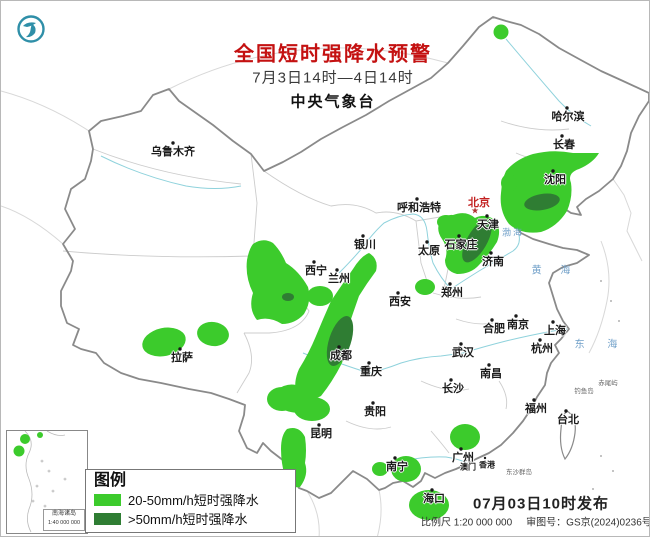  I want to click on city-label-hefei: 合肥, so click(494, 329).